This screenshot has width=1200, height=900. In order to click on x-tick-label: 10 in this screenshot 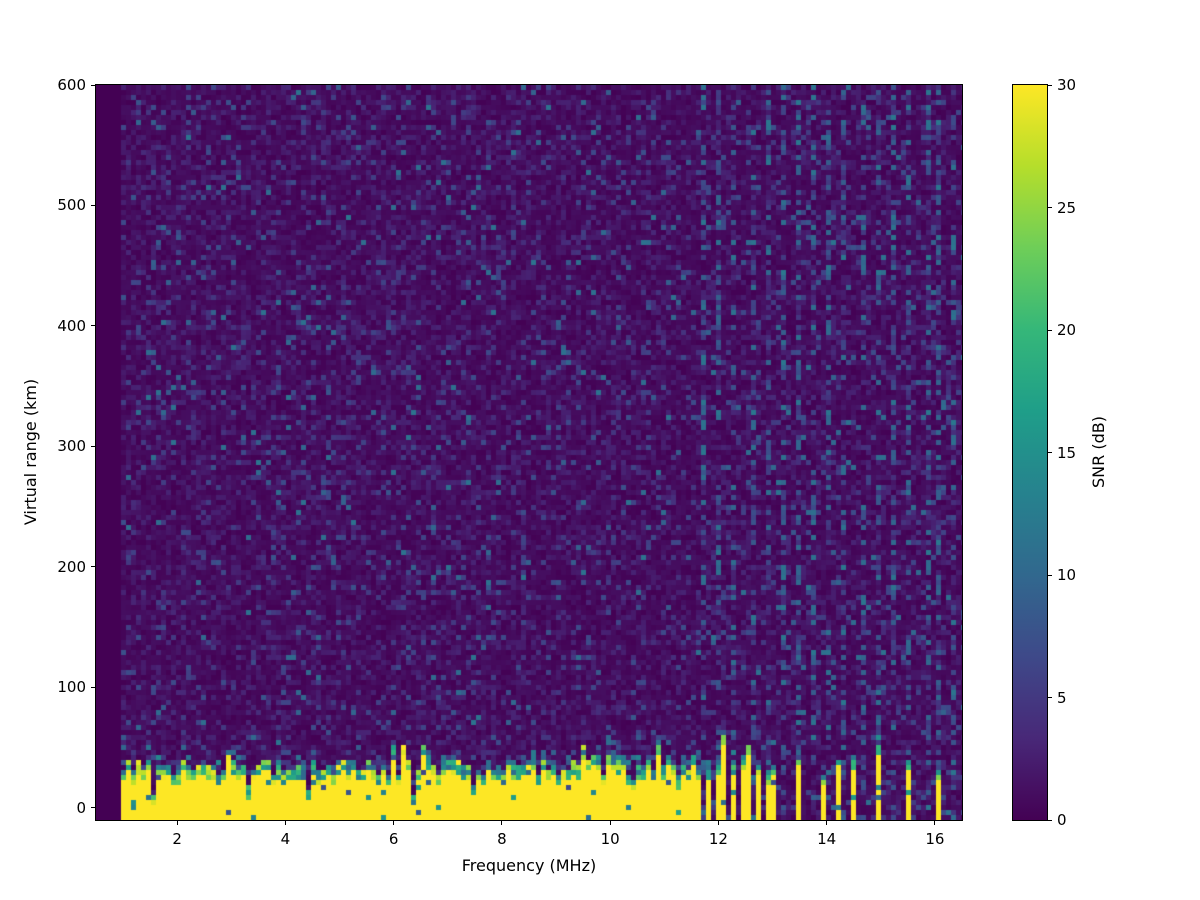, I will do `click(610, 839)`.